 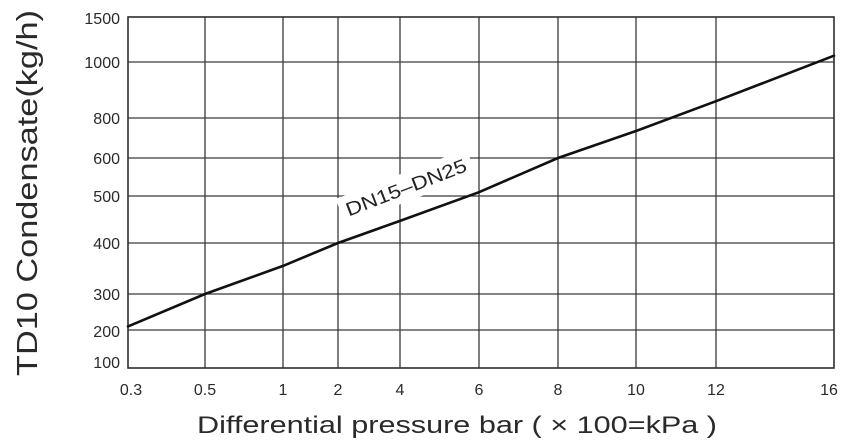 What do you see at coordinates (106, 295) in the screenshot?
I see `y-tick-label: 300` at bounding box center [106, 295].